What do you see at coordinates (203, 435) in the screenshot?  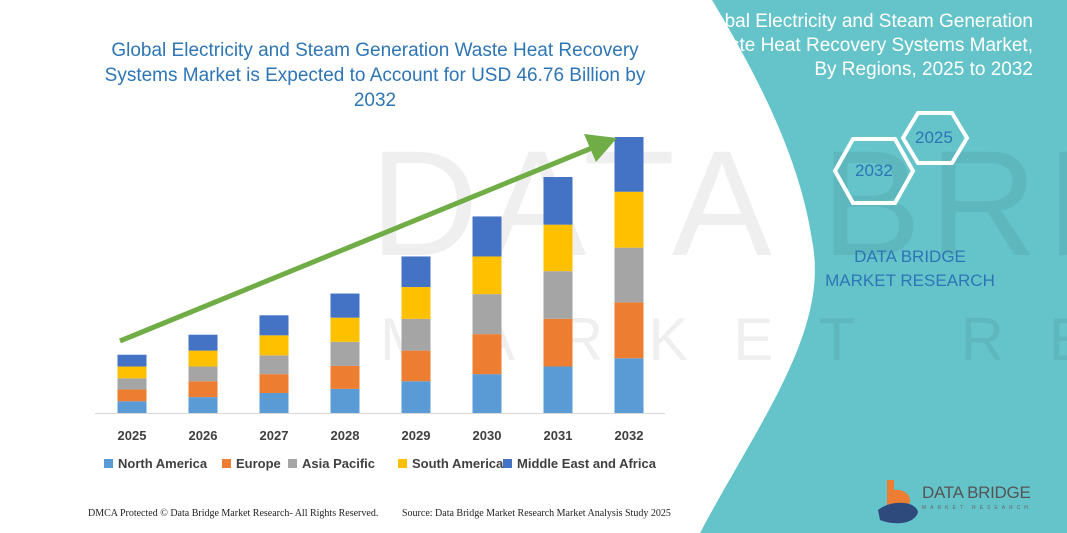 I see `x-tick-label: 2026` at bounding box center [203, 435].